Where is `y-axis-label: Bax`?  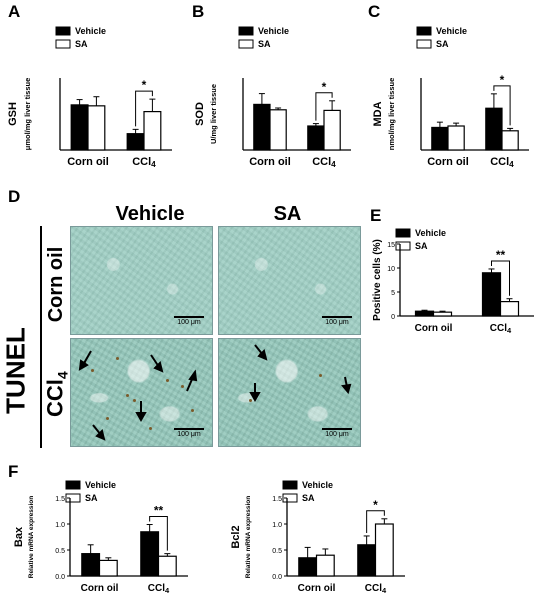
y-axis-label: Bax is located at coordinates (19, 536).